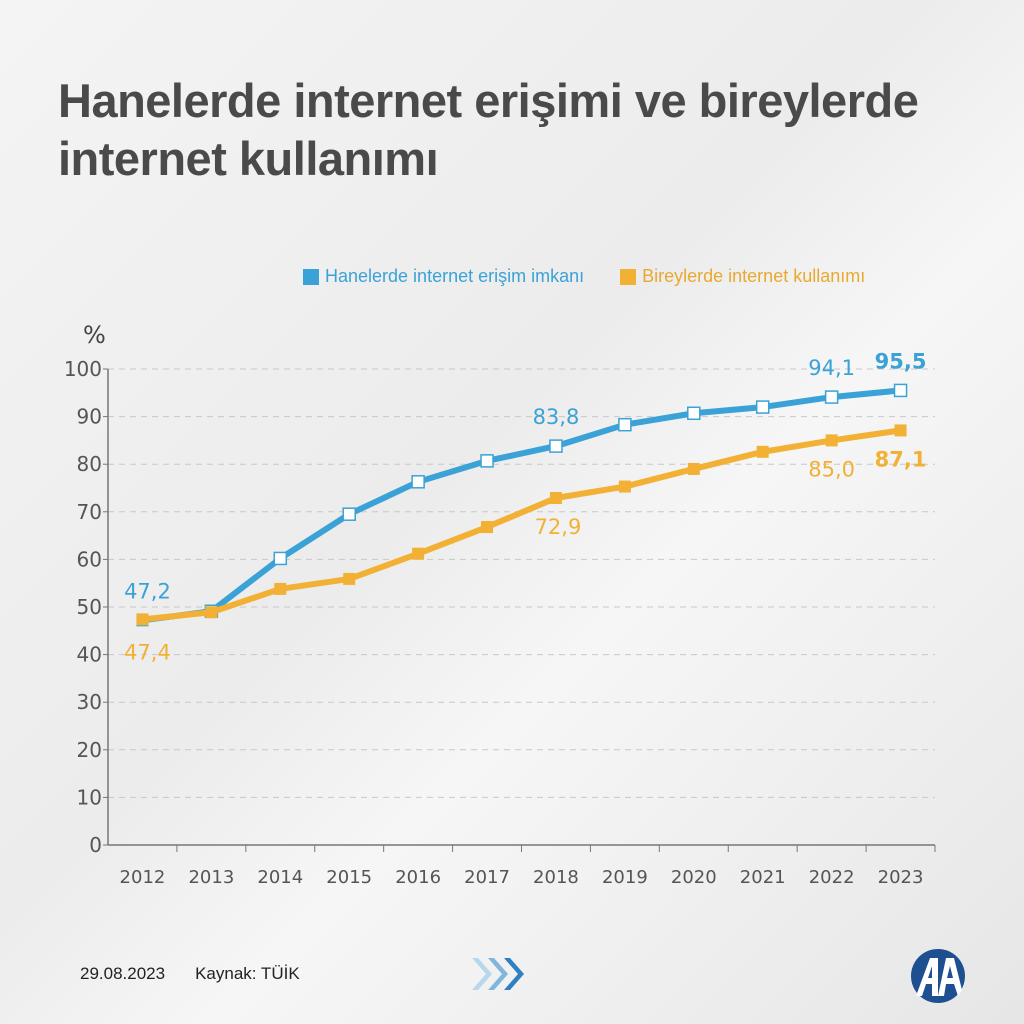  Describe the element at coordinates (190, 974) in the screenshot. I see `footer: 29.08.2023 Kaynak: TÜİK` at that location.